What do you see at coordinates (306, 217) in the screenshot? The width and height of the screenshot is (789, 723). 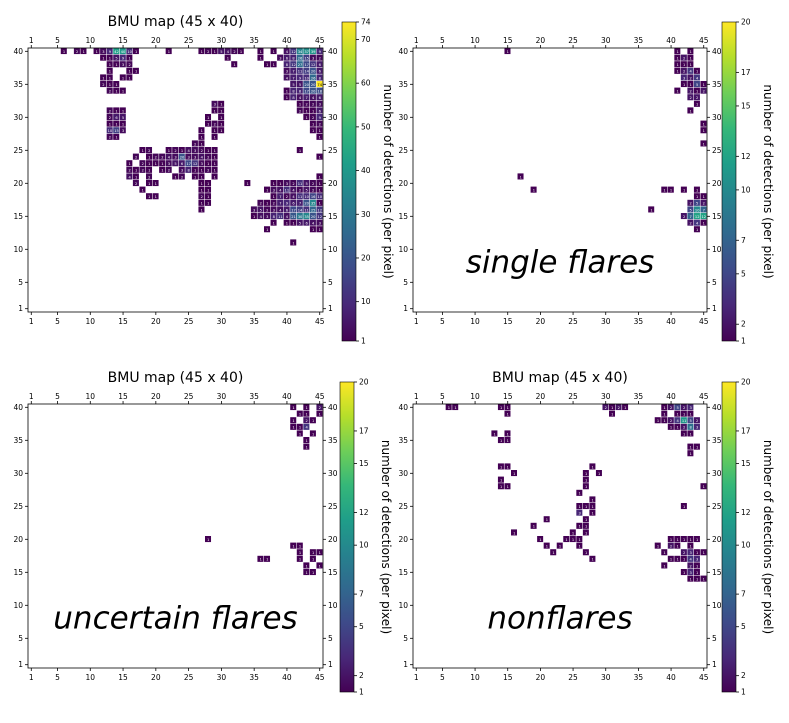 I see `cell-value-label: 35` at bounding box center [306, 217].